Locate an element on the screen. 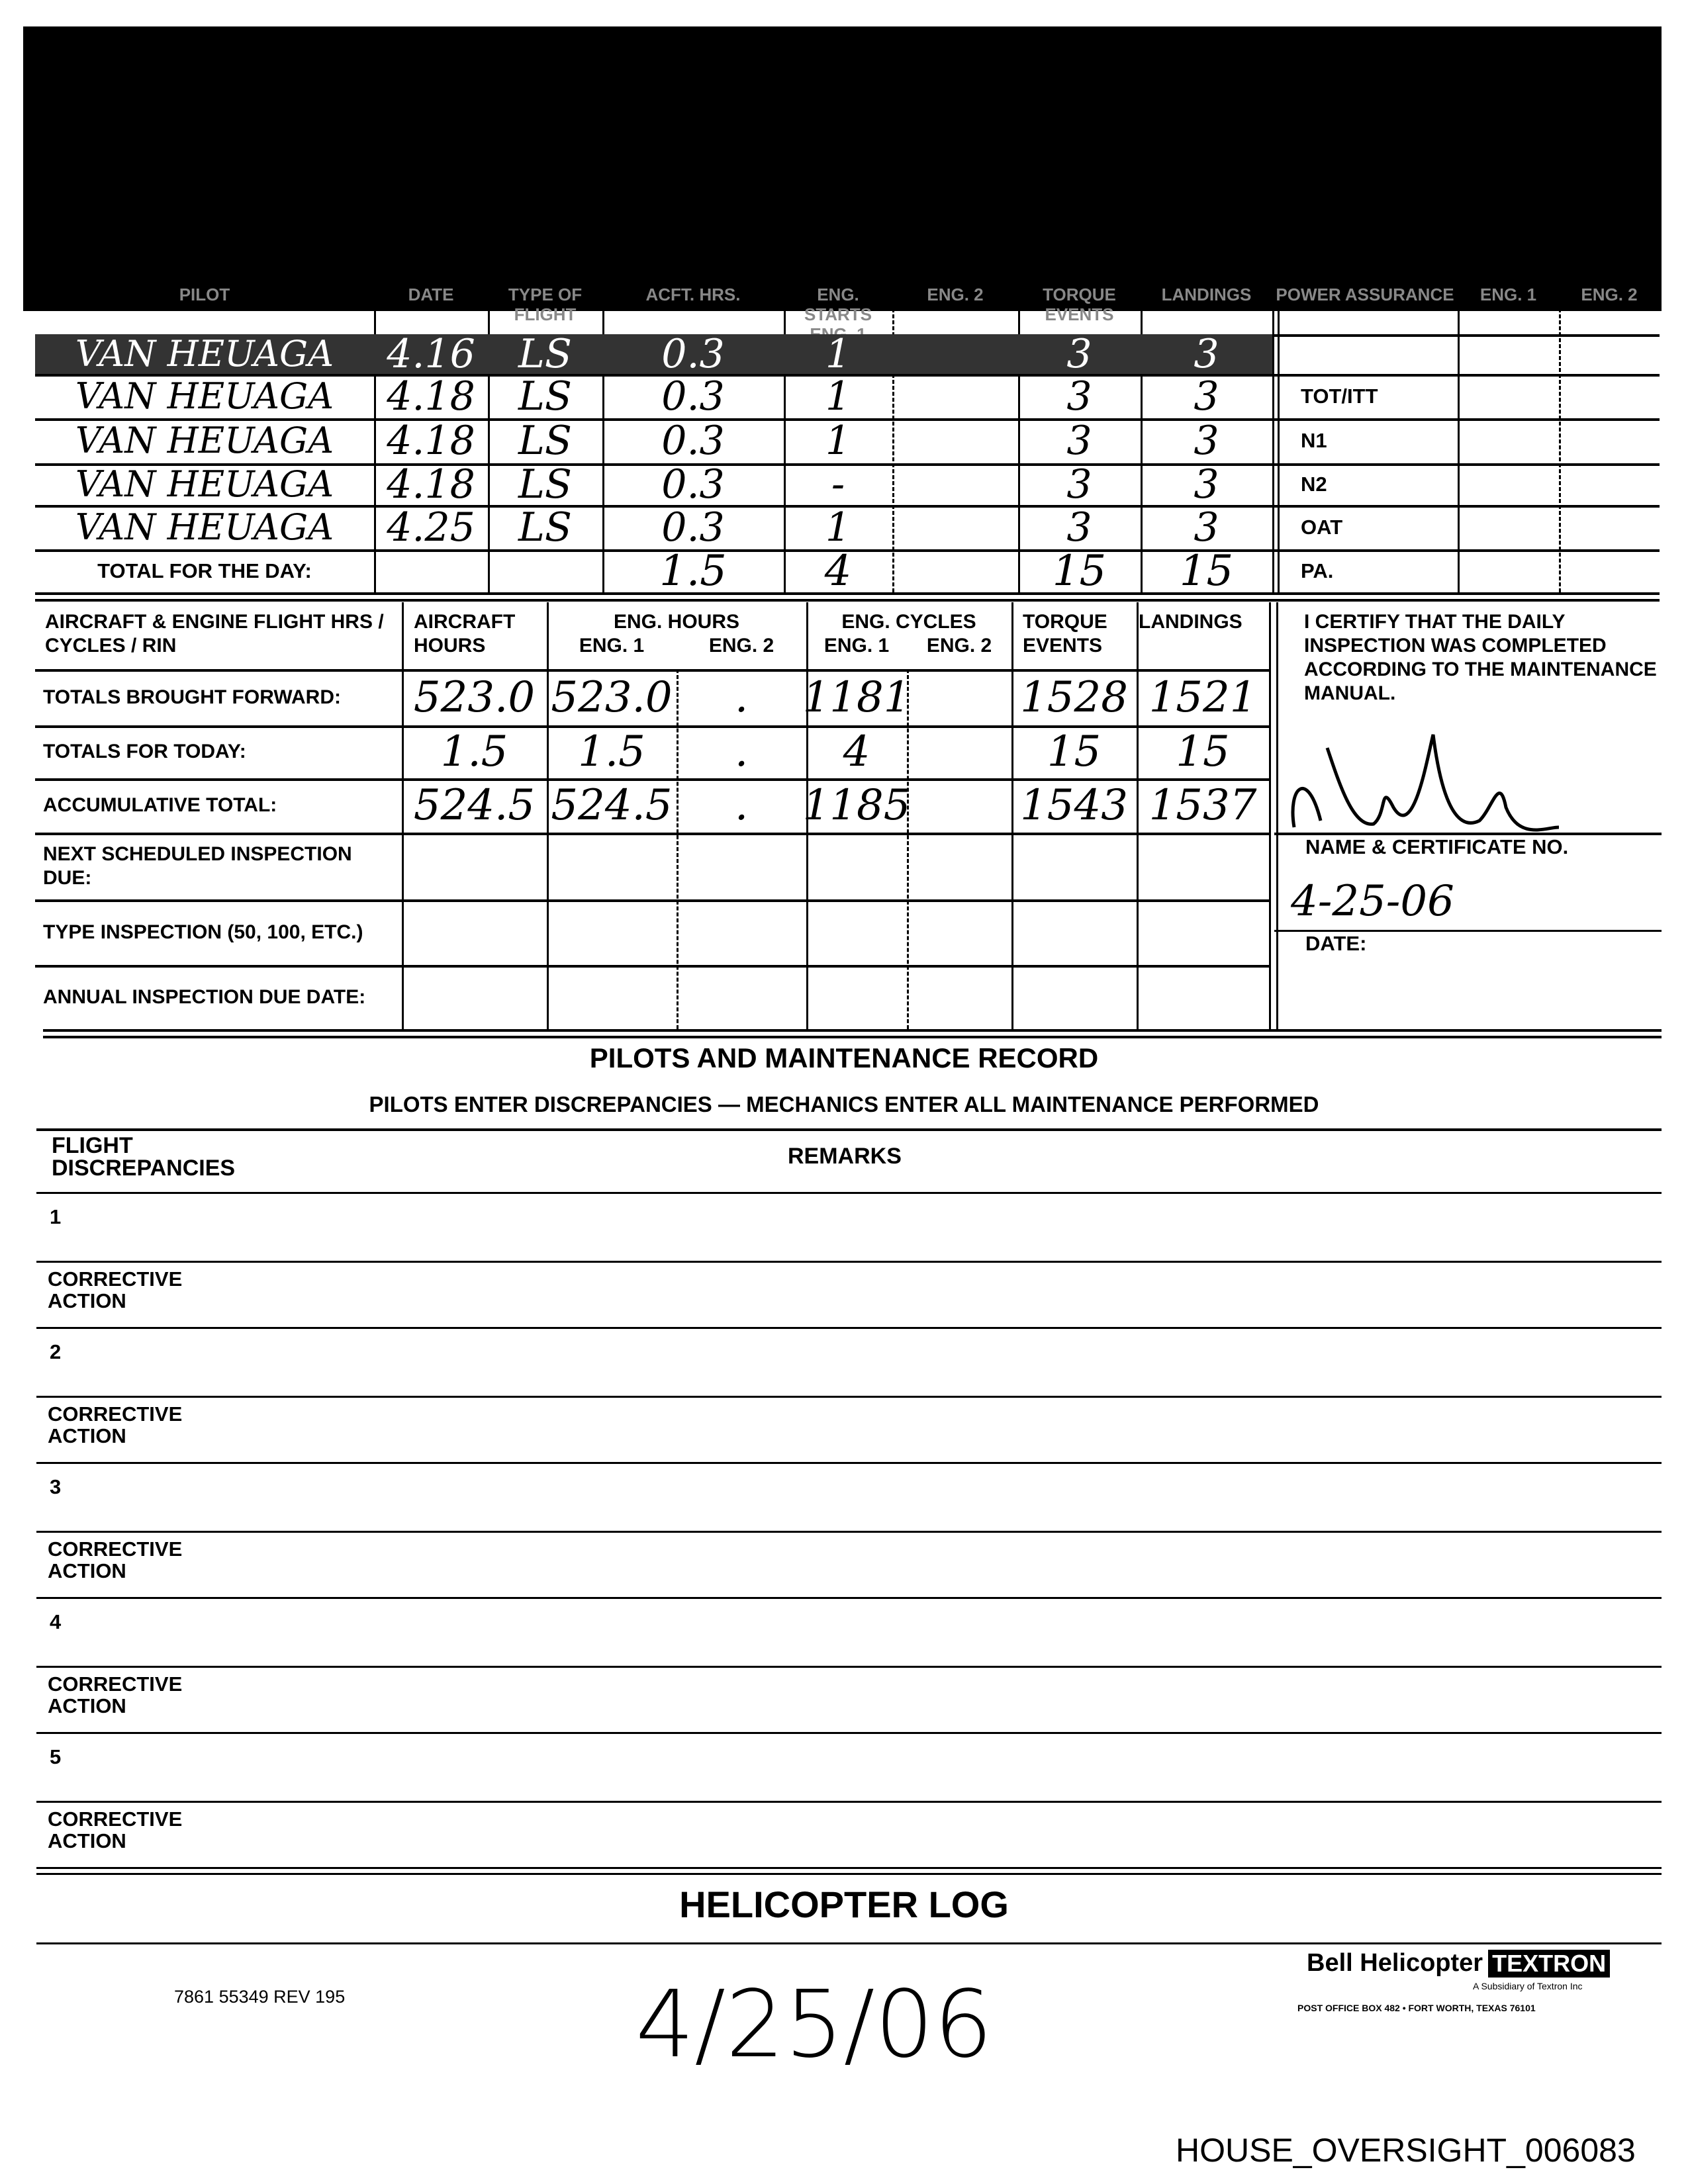  flight-col-header: DATE is located at coordinates (431, 294).